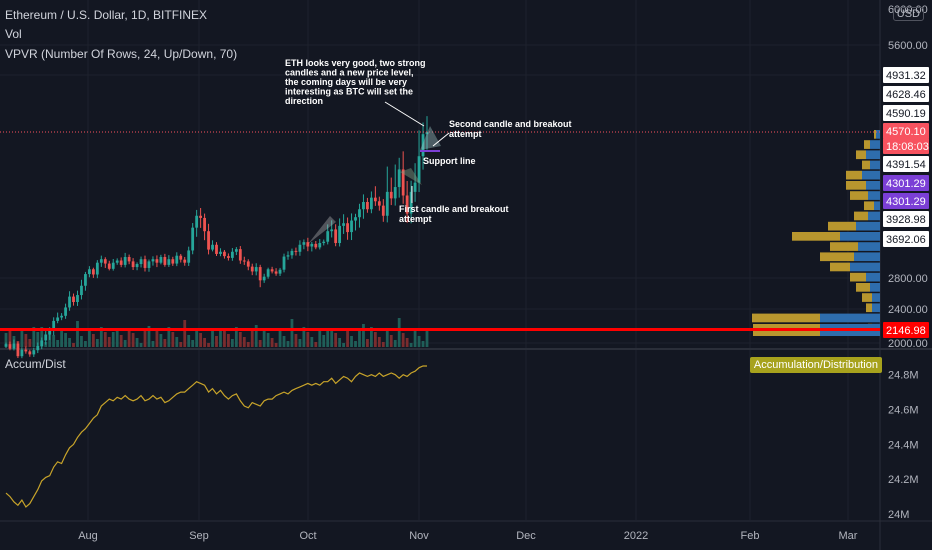 The image size is (932, 550). What do you see at coordinates (908, 14) in the screenshot?
I see `currency-button: USD` at bounding box center [908, 14].